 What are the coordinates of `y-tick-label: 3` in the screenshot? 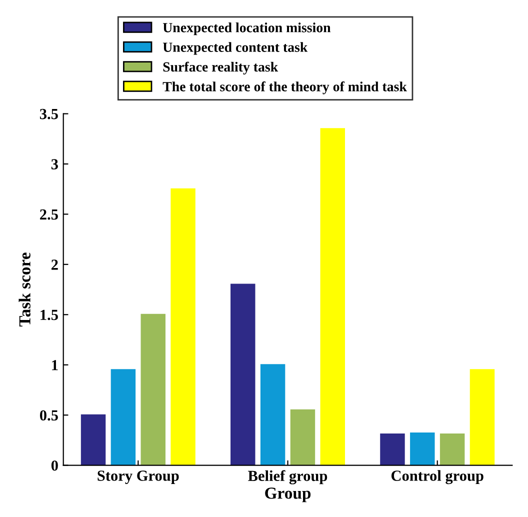 It's located at (54, 164).